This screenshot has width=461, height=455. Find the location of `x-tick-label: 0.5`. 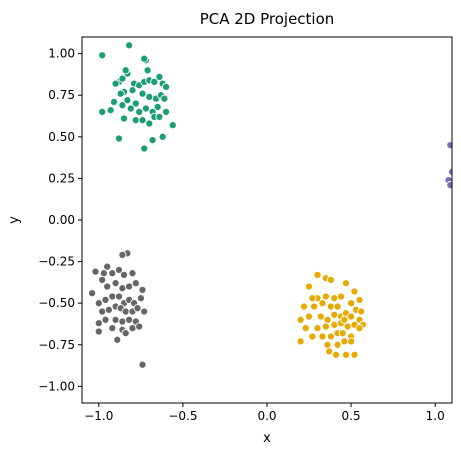

x-tick-label: 0.5 is located at coordinates (351, 416).